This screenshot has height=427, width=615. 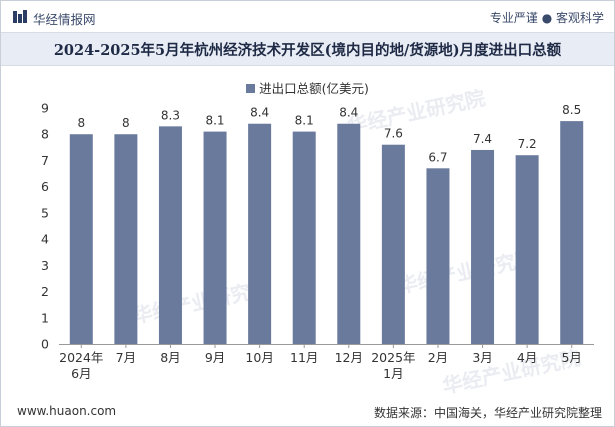 I want to click on chart-title: 2024-2025年5月年杭州经济技术开发区(境内目的地/货源地)月度进出口总额, so click(x=307, y=50).